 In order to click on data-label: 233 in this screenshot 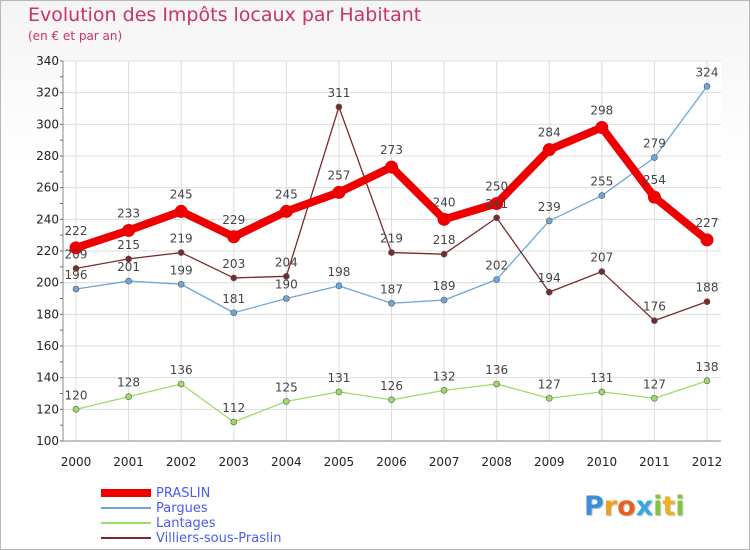, I will do `click(128, 213)`.